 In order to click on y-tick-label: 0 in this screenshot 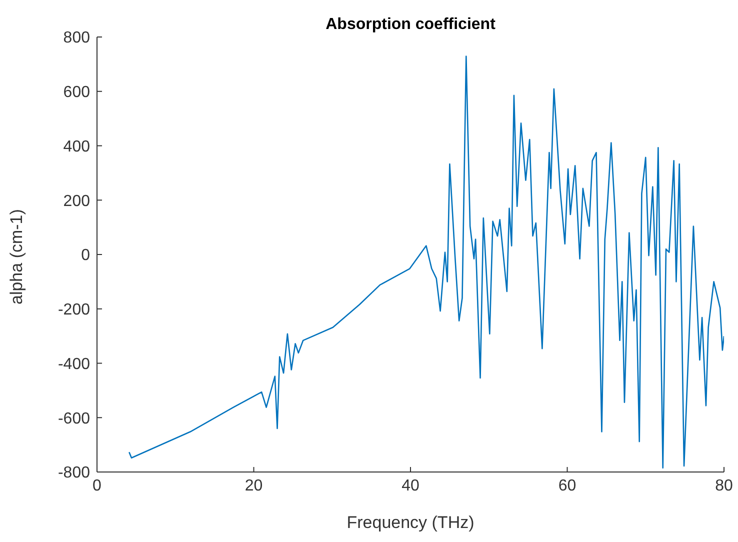, I will do `click(85, 255)`.